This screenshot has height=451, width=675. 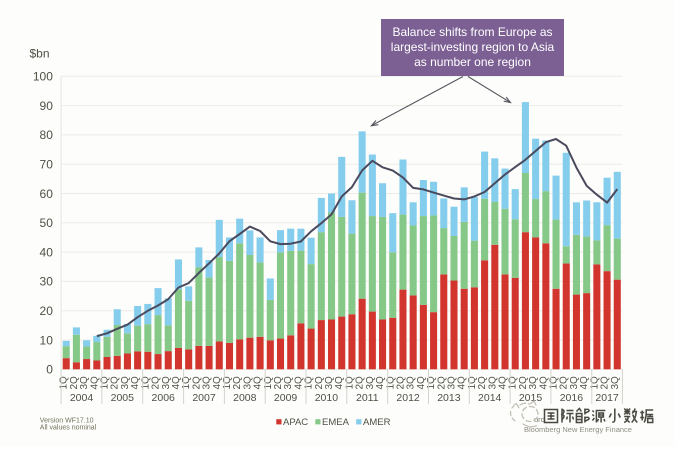 I want to click on svg-text: 2017, so click(x=607, y=398).